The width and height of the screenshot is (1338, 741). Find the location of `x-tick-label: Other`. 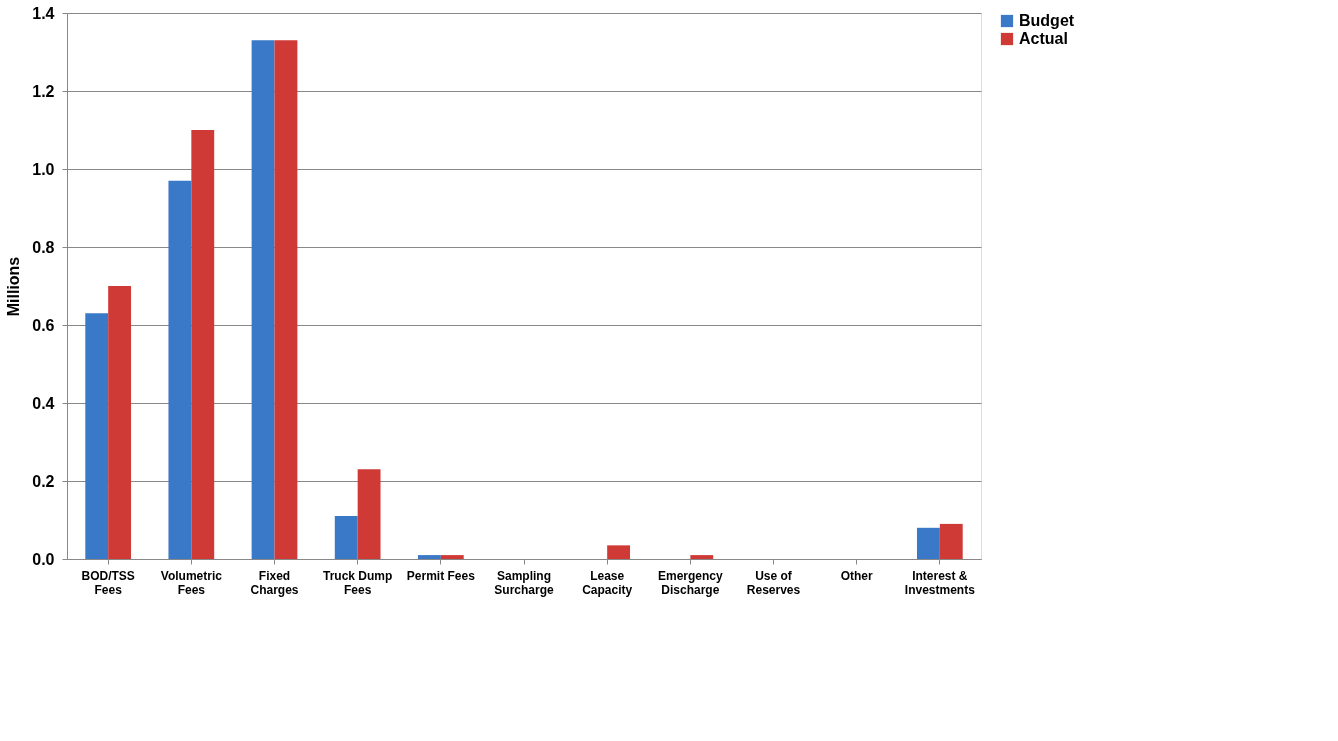

x-tick-label: Other is located at coordinates (856, 575).